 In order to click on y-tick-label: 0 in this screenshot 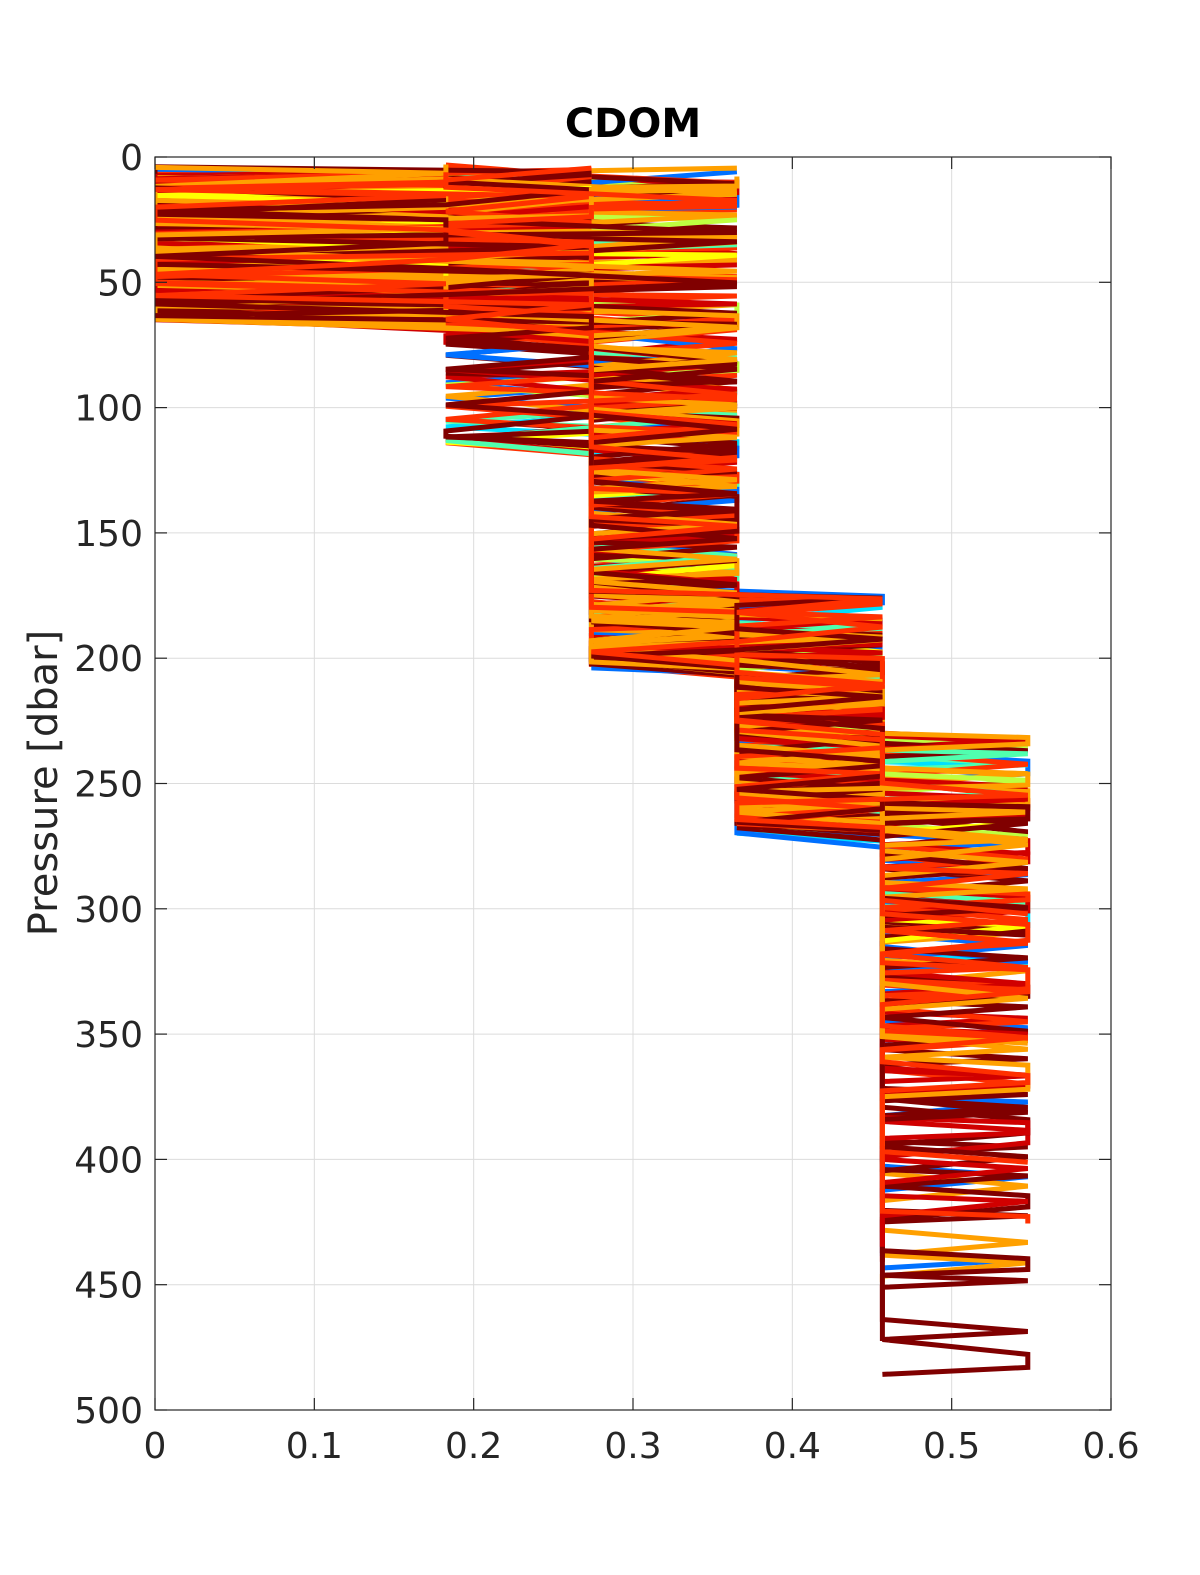, I will do `click(131, 158)`.